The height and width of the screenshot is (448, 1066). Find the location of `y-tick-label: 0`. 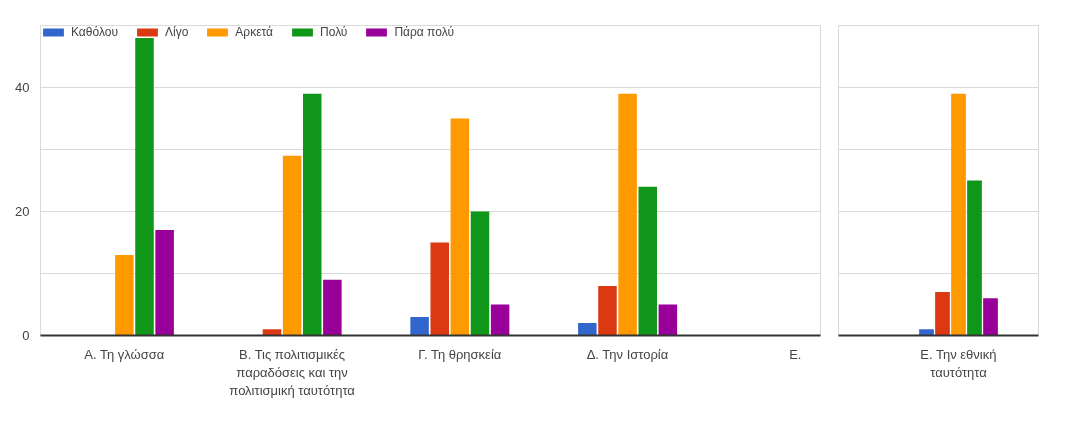

y-tick-label: 0 is located at coordinates (26, 335).